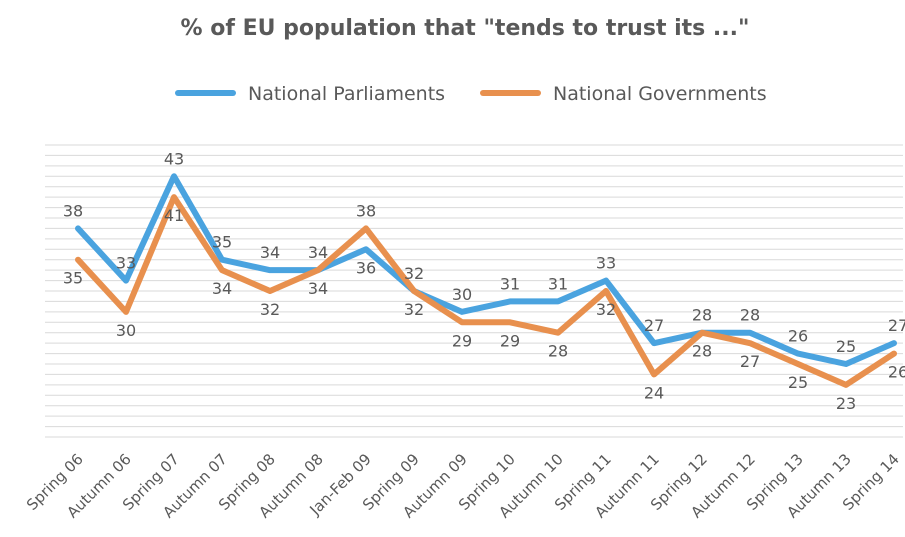  What do you see at coordinates (414, 273) in the screenshot?
I see `data-label-parliaments: 32` at bounding box center [414, 273].